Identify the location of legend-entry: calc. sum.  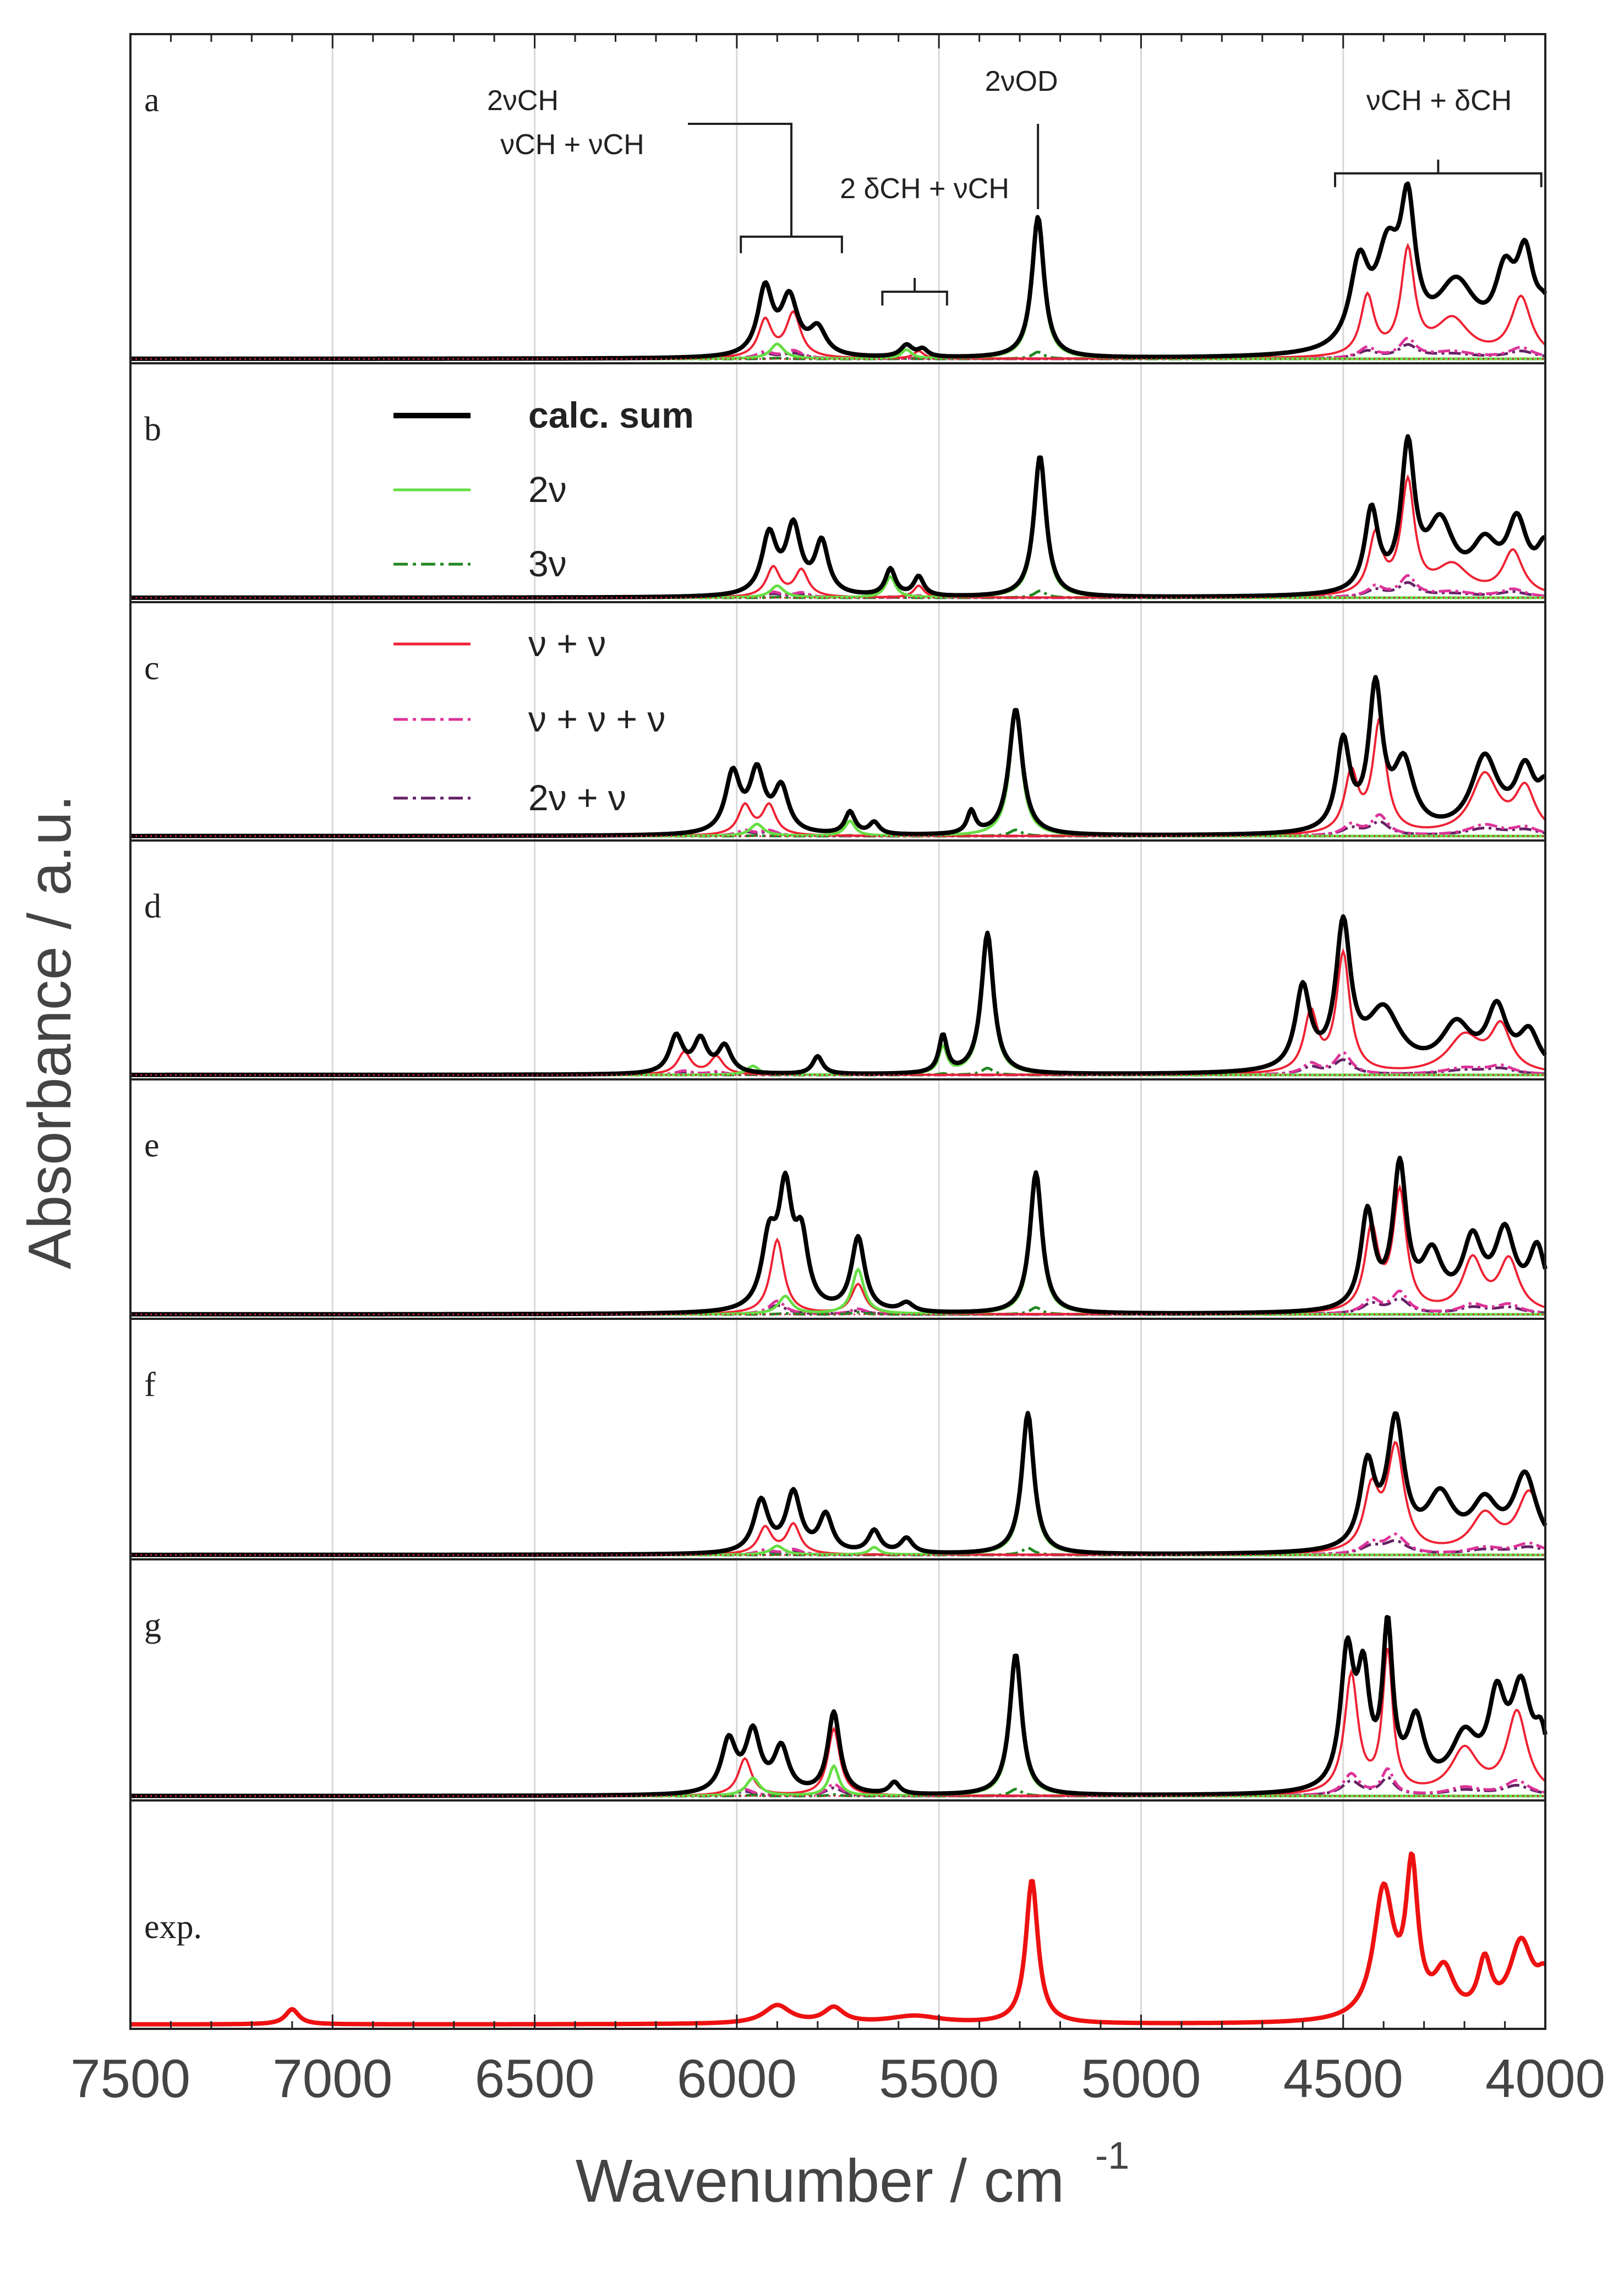
(543, 415).